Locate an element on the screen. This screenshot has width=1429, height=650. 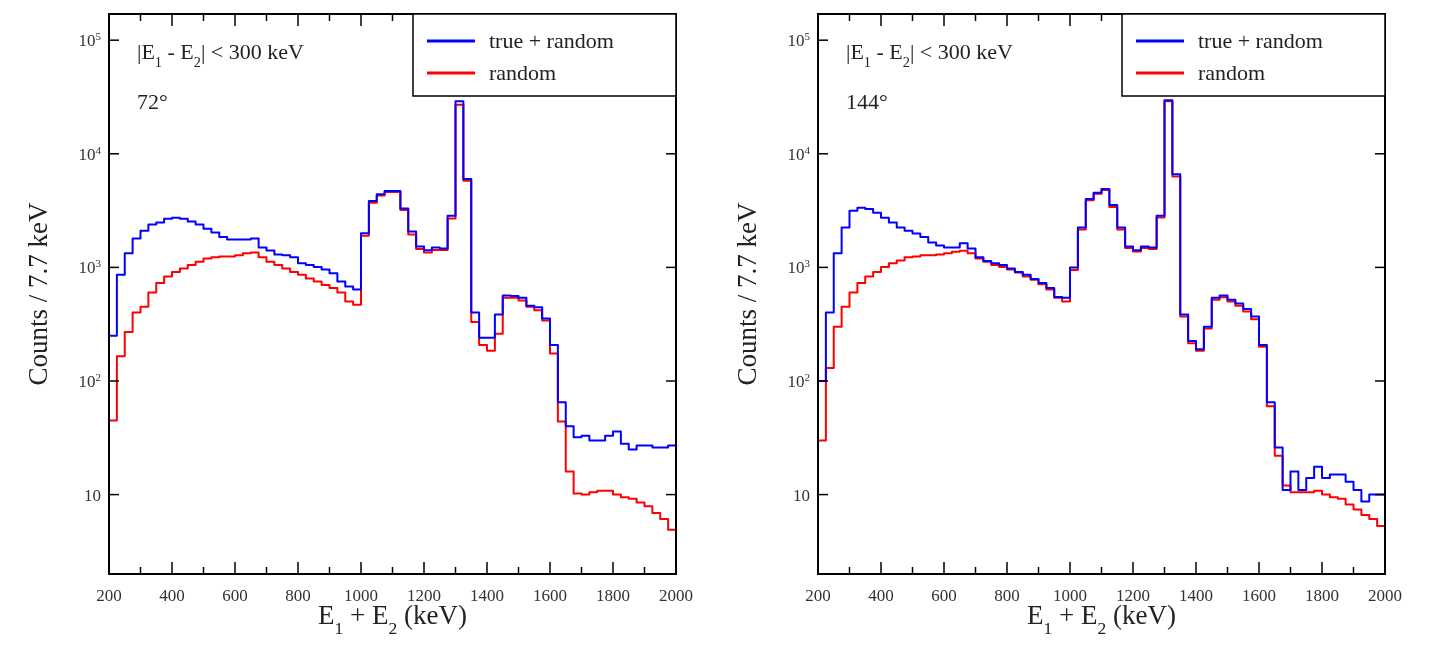
annotation: 72° is located at coordinates (152, 101).